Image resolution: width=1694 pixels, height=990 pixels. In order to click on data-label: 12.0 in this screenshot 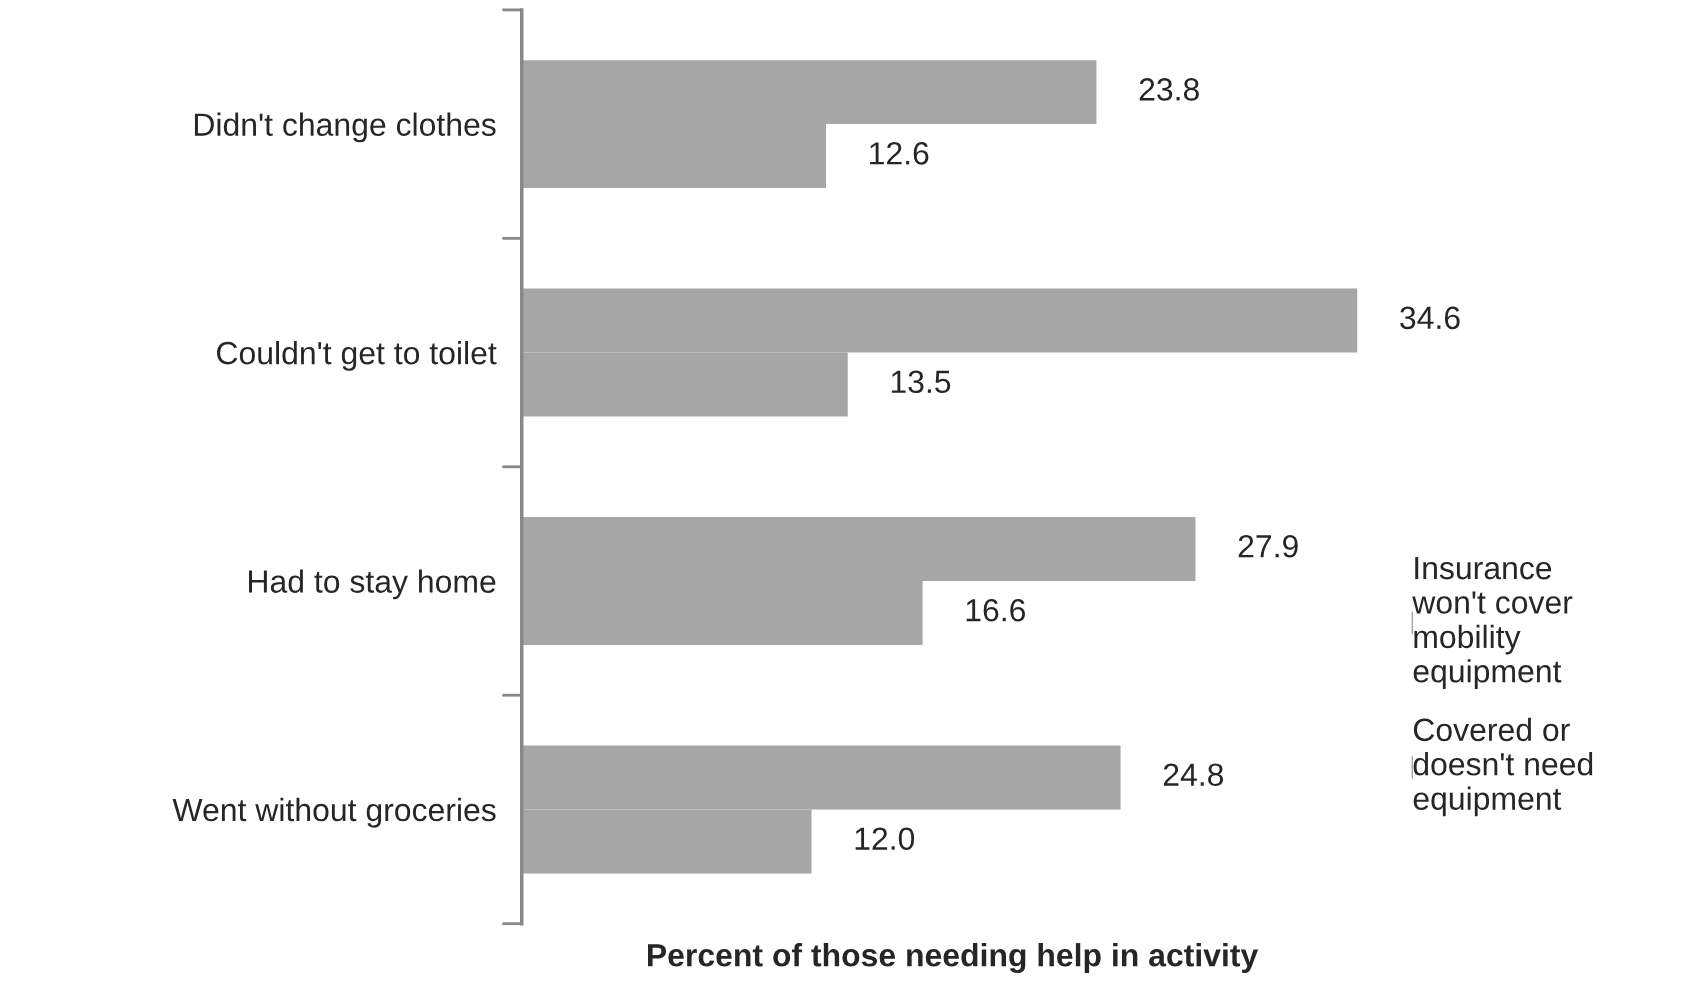, I will do `click(885, 839)`.